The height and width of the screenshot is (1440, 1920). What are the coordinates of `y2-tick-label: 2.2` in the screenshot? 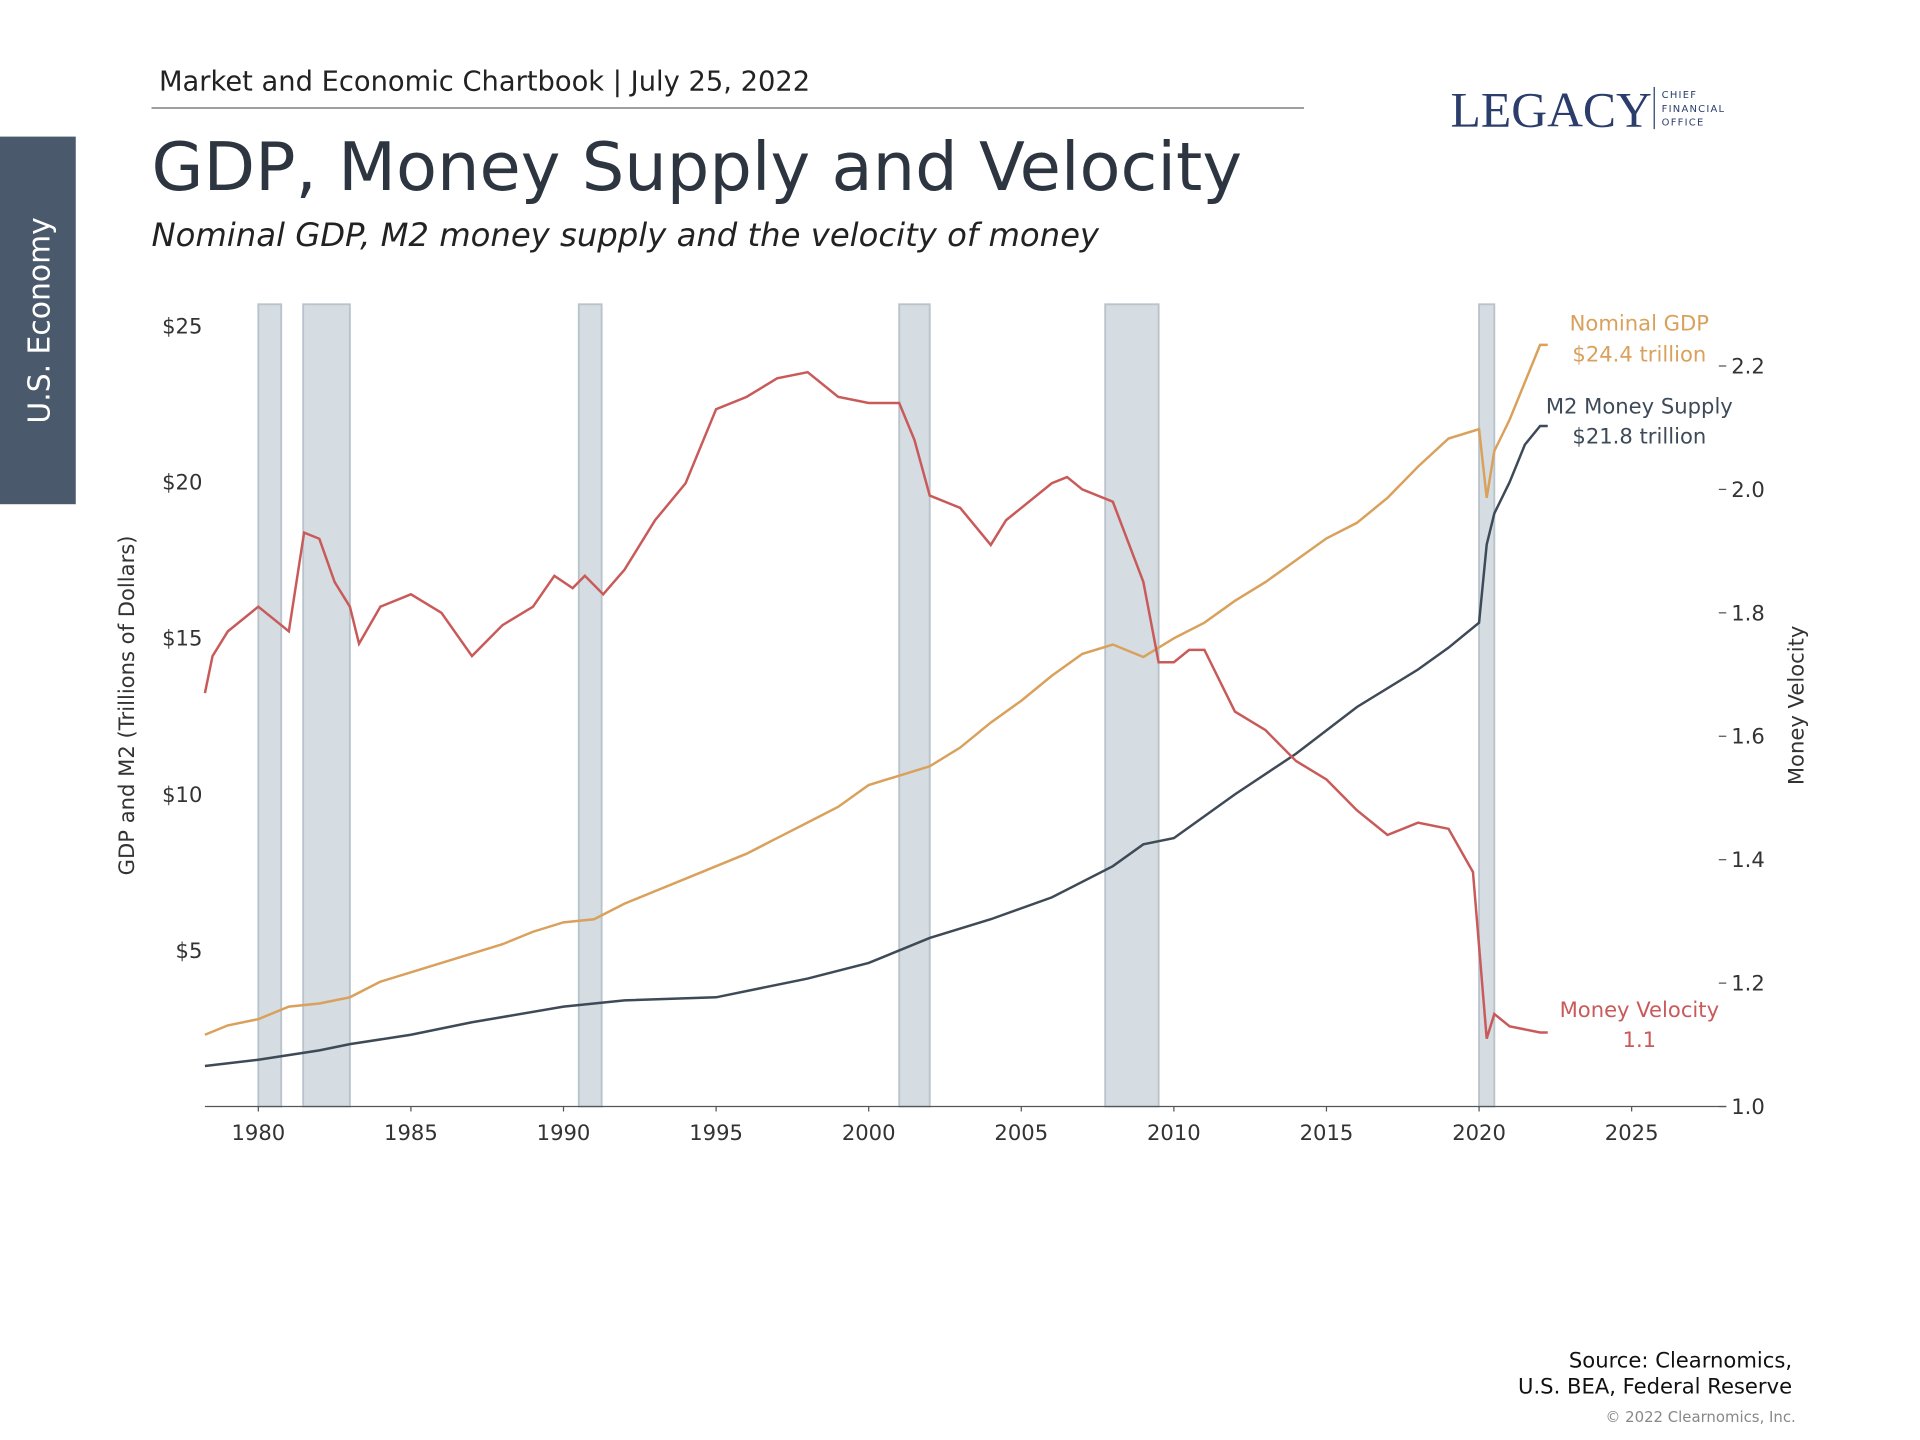 It's located at (1748, 365).